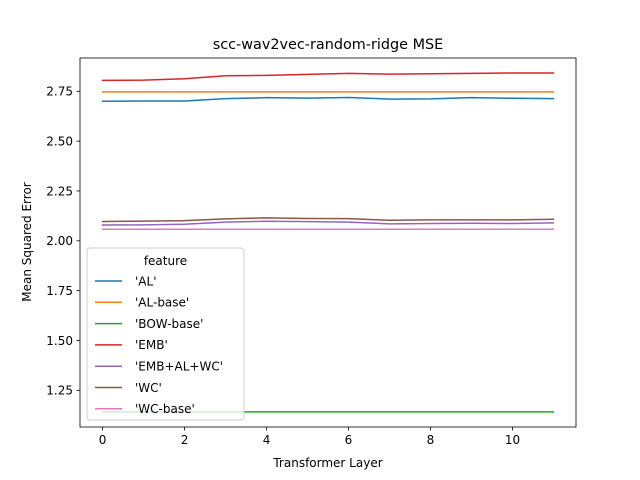  Describe the element at coordinates (27, 242) in the screenshot. I see `y-axis-title: Mean Squared Error` at that location.